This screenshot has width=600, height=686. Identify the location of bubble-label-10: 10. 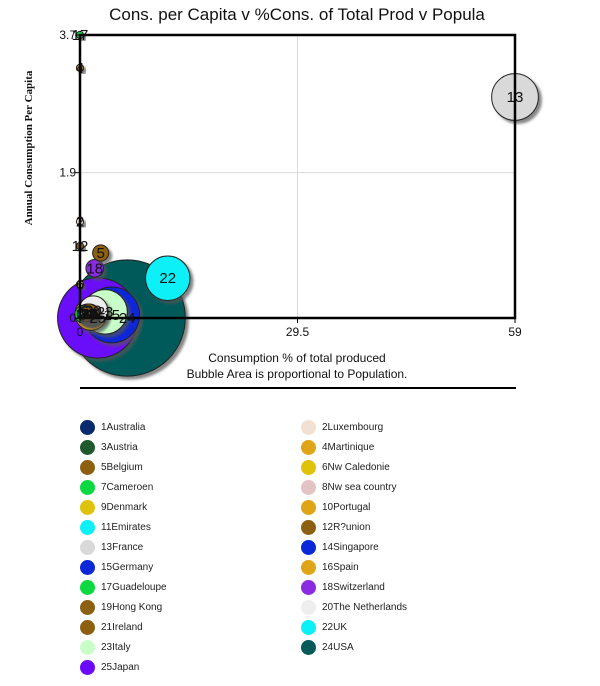
(89, 314).